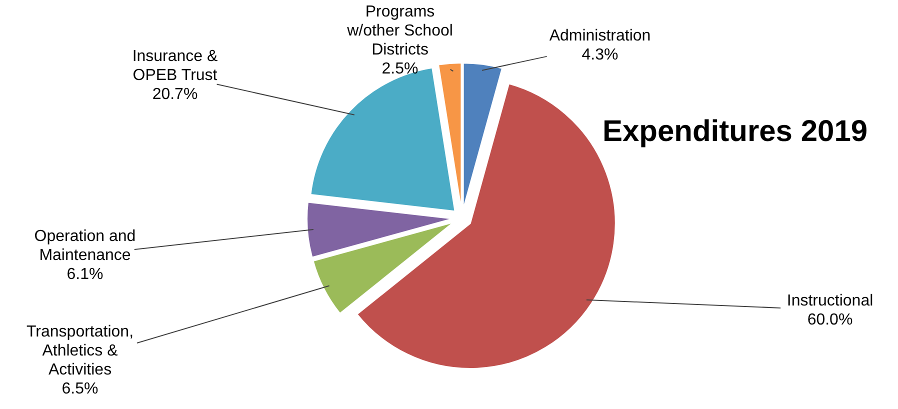  What do you see at coordinates (600, 36) in the screenshot?
I see `slice-label: Administration` at bounding box center [600, 36].